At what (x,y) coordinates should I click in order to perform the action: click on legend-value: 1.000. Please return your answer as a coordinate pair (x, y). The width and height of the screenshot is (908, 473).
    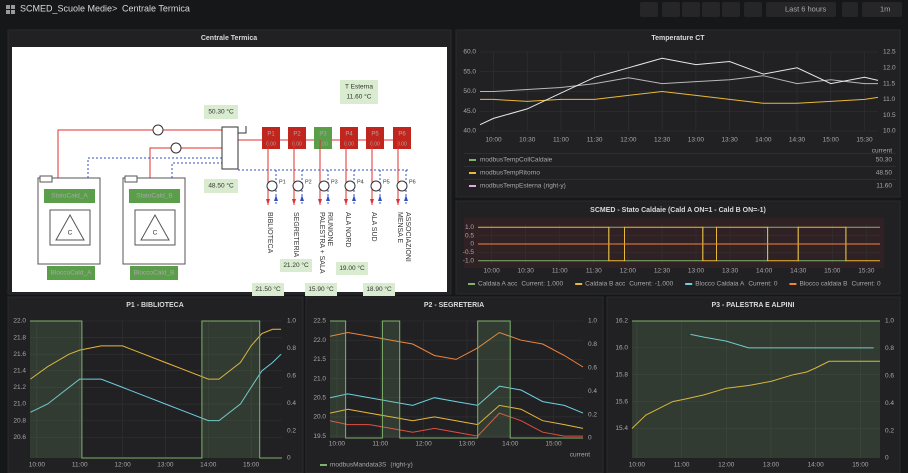
    Looking at the image, I should click on (555, 284).